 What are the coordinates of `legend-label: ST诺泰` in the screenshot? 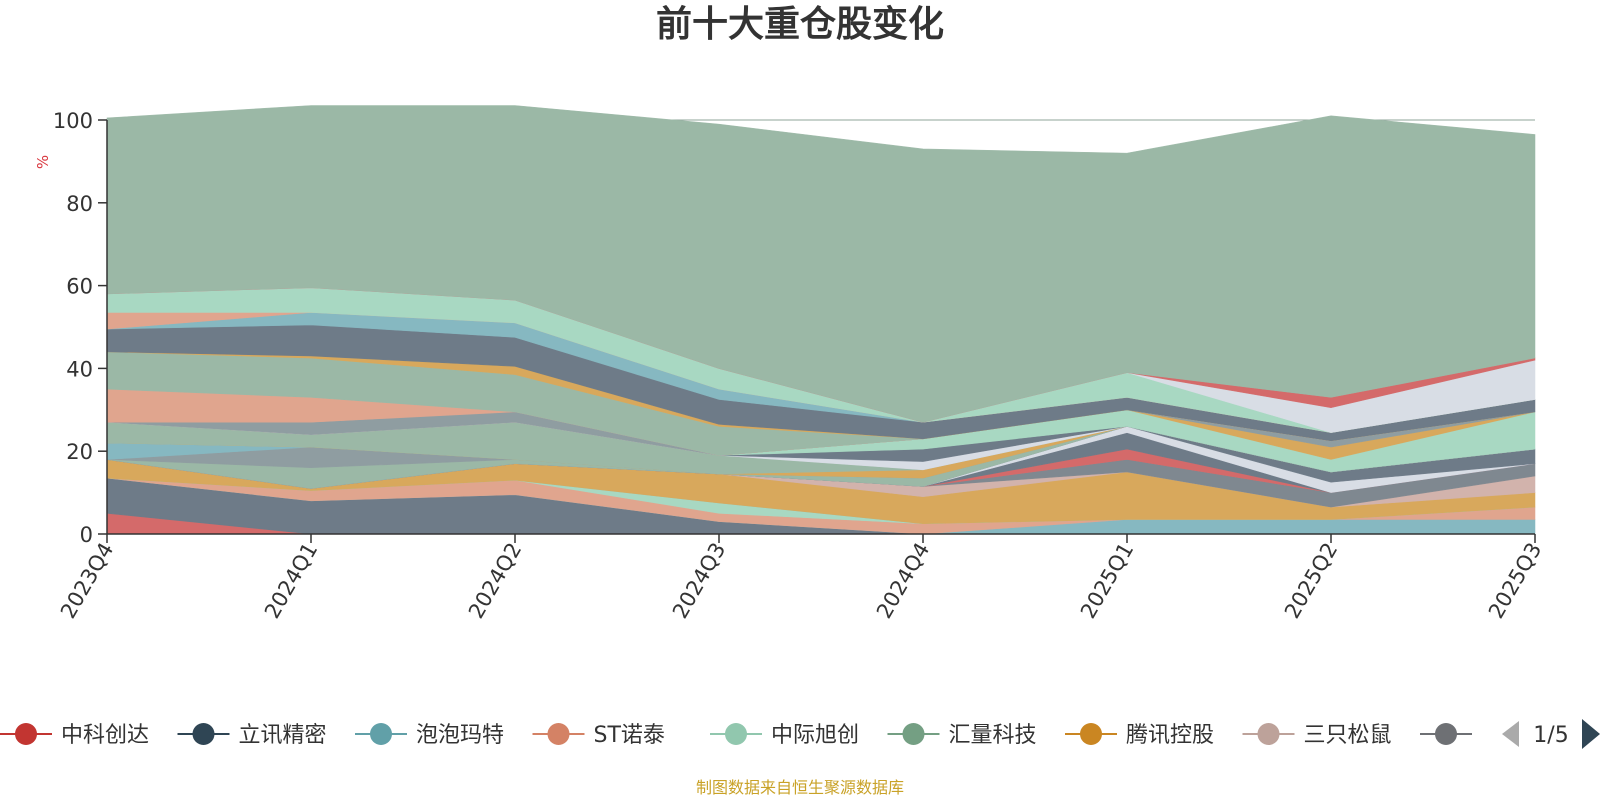 It's located at (629, 735).